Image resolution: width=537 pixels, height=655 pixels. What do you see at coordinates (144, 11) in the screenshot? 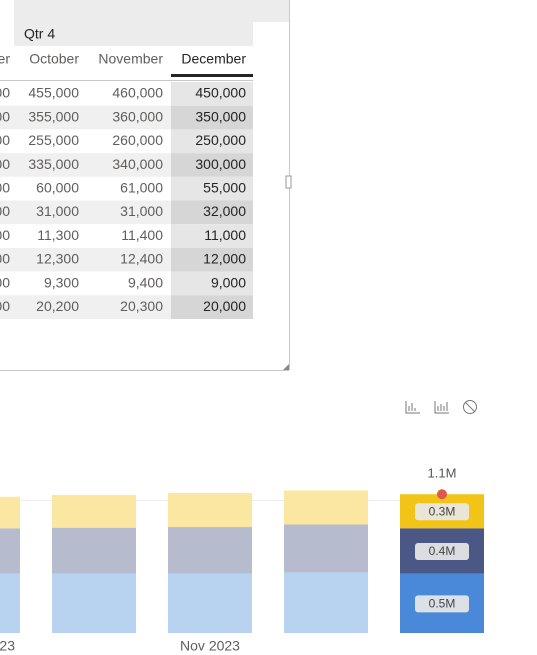
I see `table-top-band` at bounding box center [144, 11].